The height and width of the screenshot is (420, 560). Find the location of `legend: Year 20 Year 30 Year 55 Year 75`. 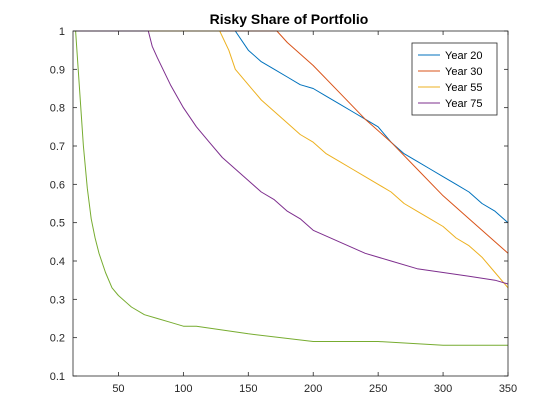

legend: Year 20 Year 30 Year 55 Year 75 is located at coordinates (454, 79).